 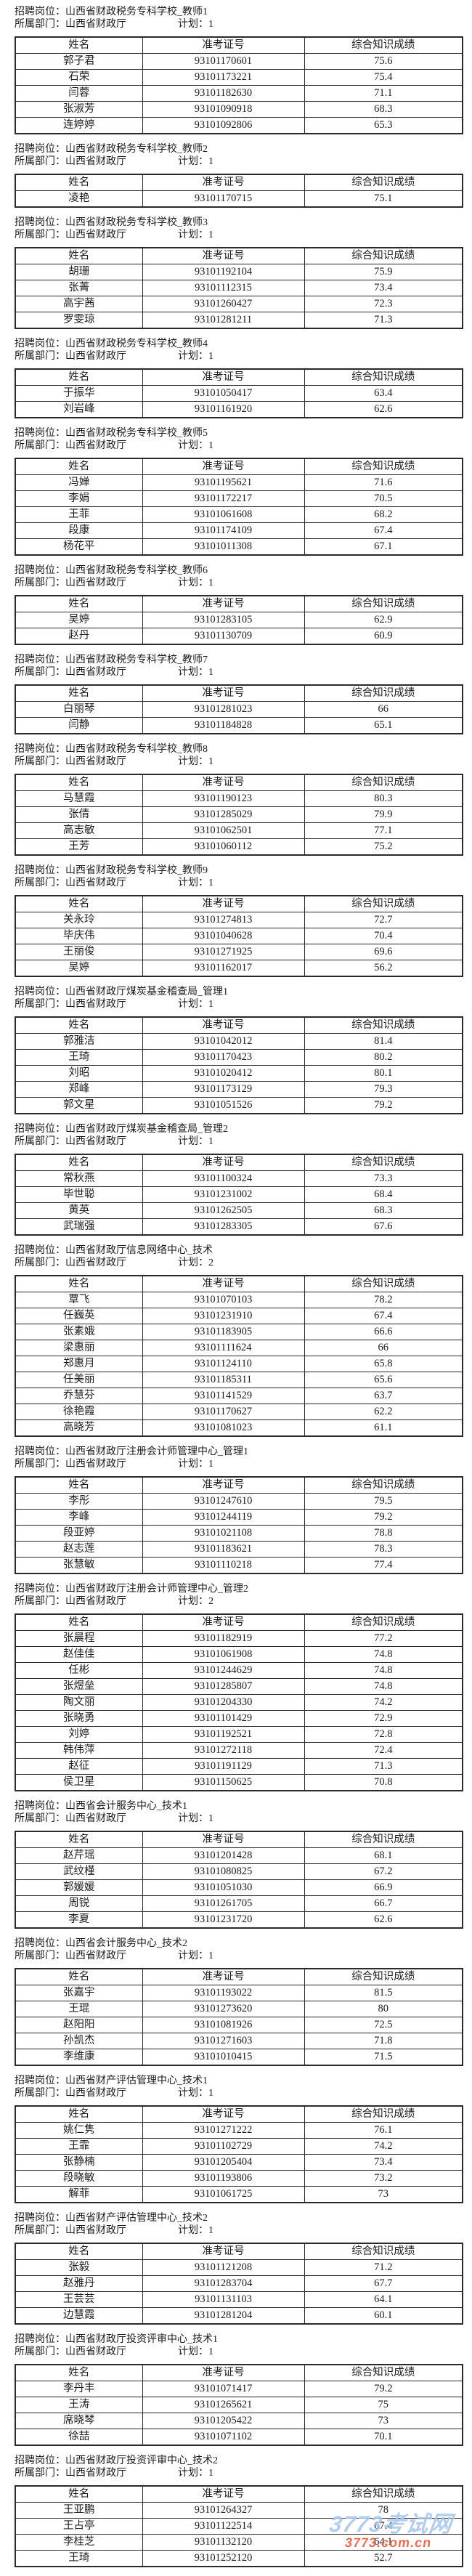 I want to click on score-cell: 63.7, so click(x=383, y=1396).